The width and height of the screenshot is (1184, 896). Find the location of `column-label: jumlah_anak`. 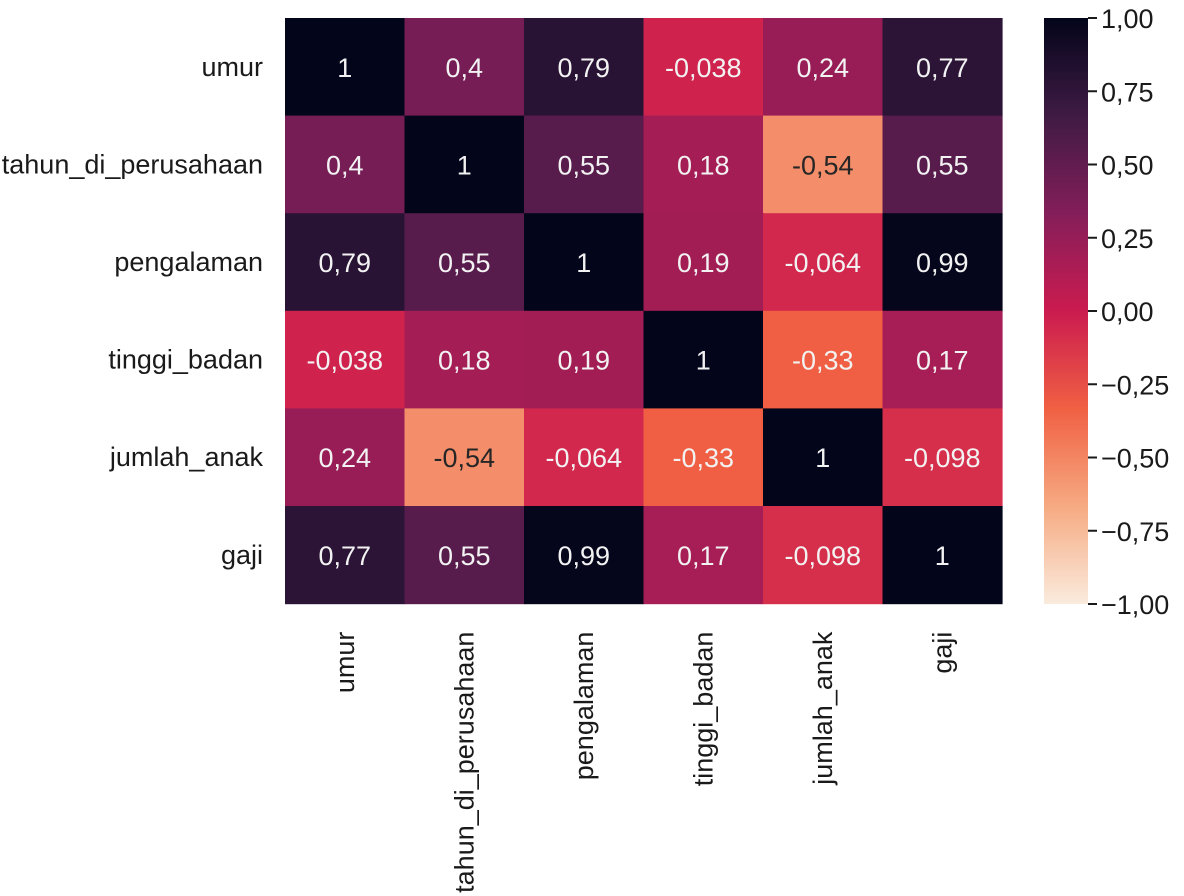

column-label: jumlah_anak is located at coordinates (823, 708).